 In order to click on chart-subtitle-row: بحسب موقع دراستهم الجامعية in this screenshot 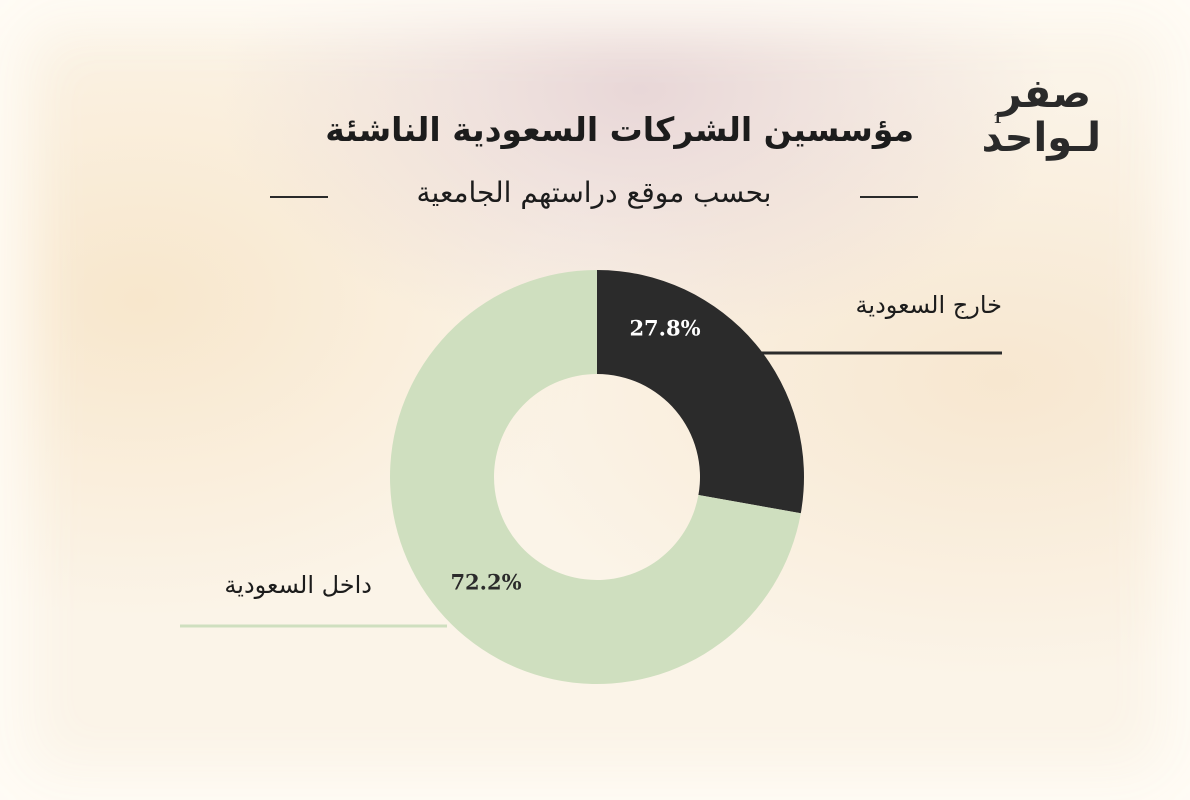, I will do `click(594, 194)`.